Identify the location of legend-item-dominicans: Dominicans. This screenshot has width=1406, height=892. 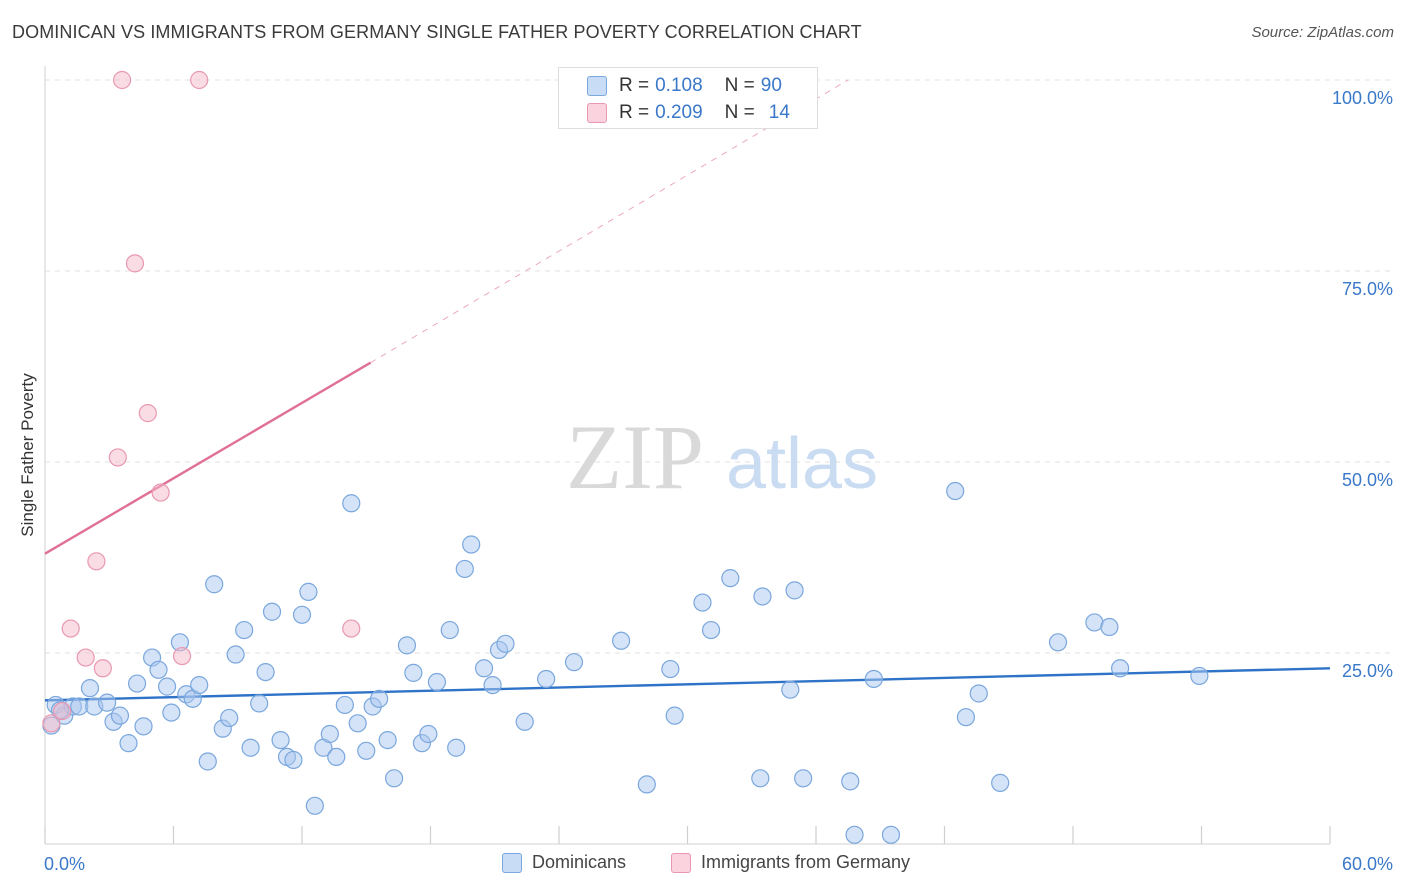
(564, 862).